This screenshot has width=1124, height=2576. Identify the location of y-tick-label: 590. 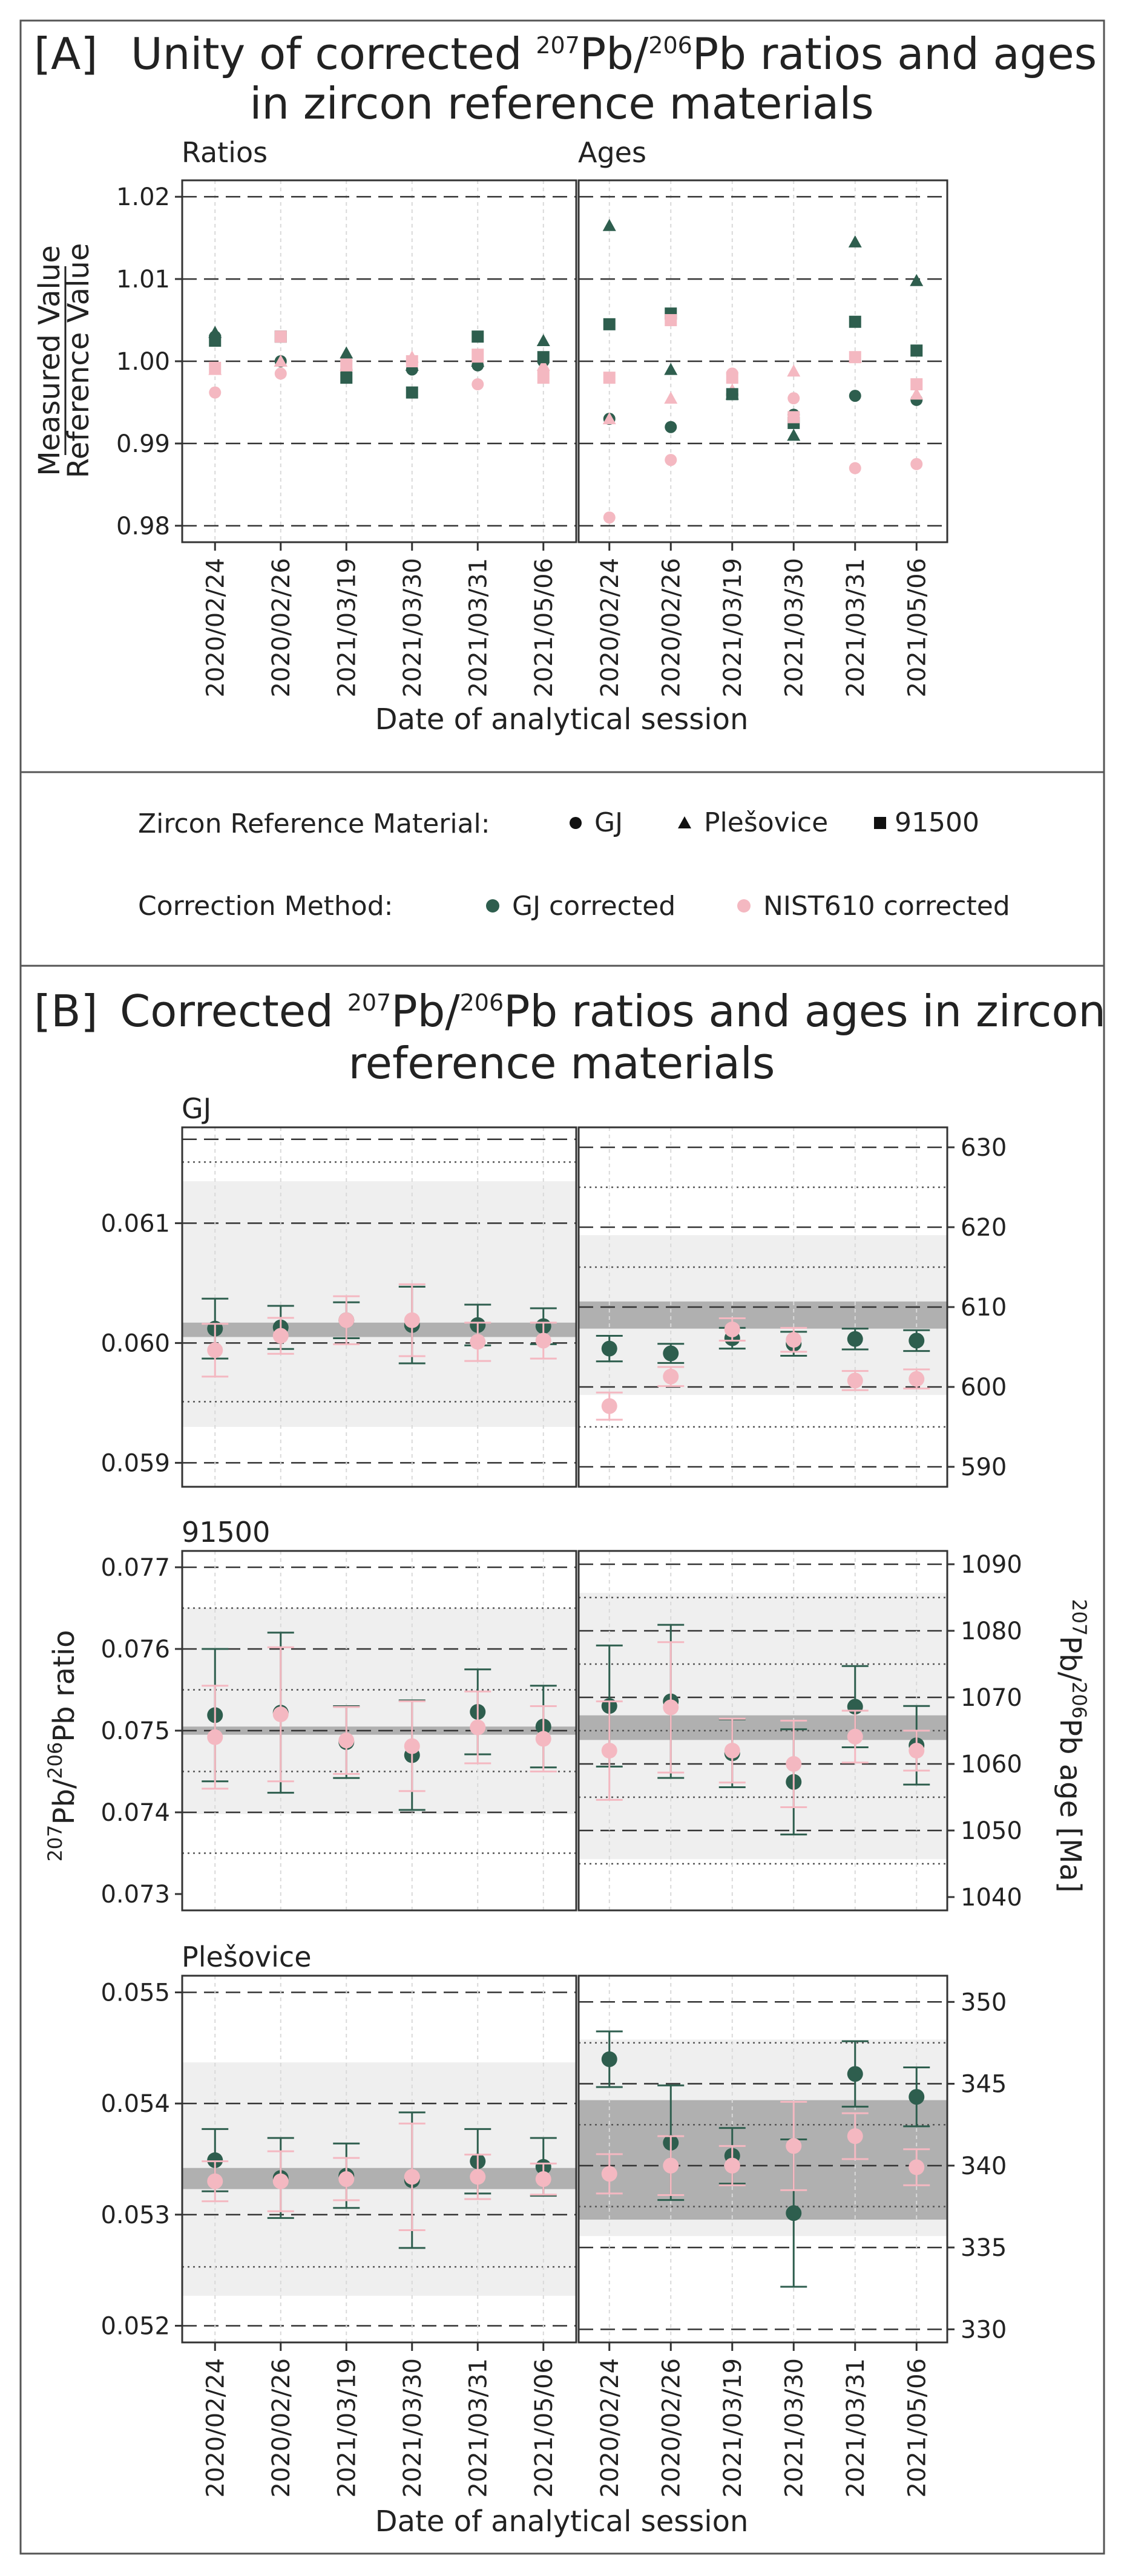
(984, 1467).